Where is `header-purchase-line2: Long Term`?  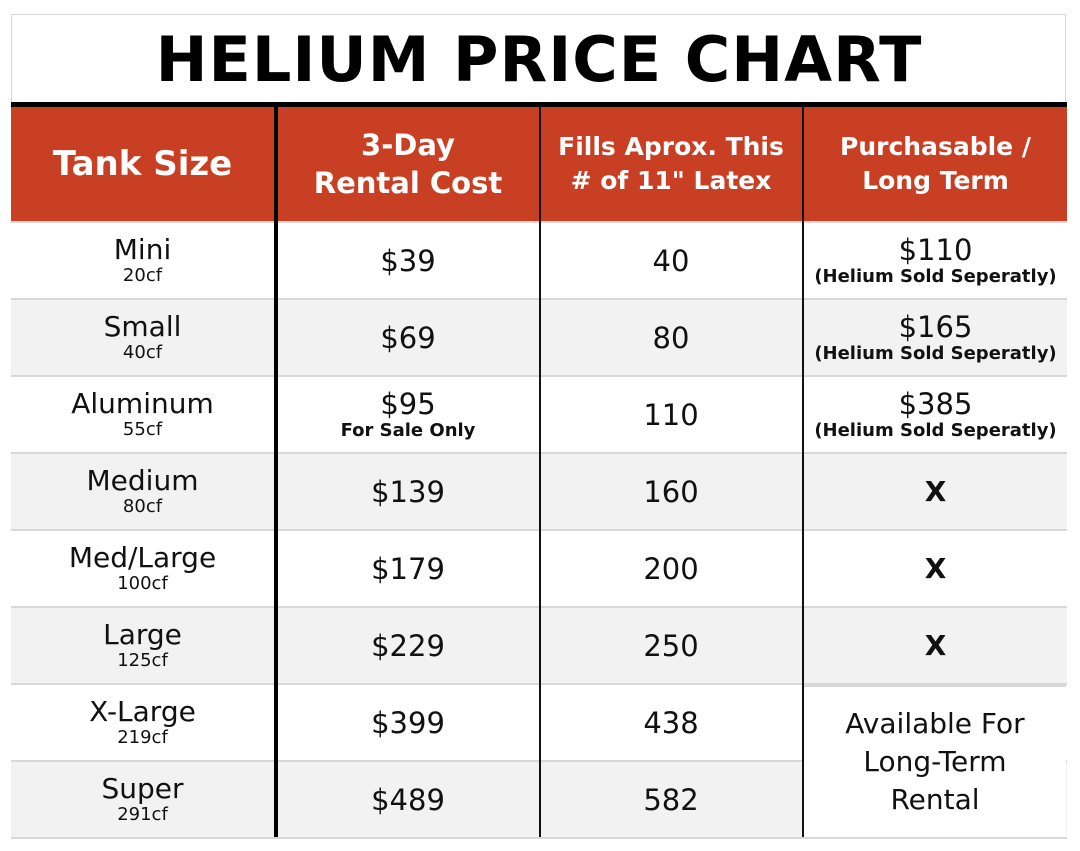
header-purchase-line2: Long Term is located at coordinates (935, 180).